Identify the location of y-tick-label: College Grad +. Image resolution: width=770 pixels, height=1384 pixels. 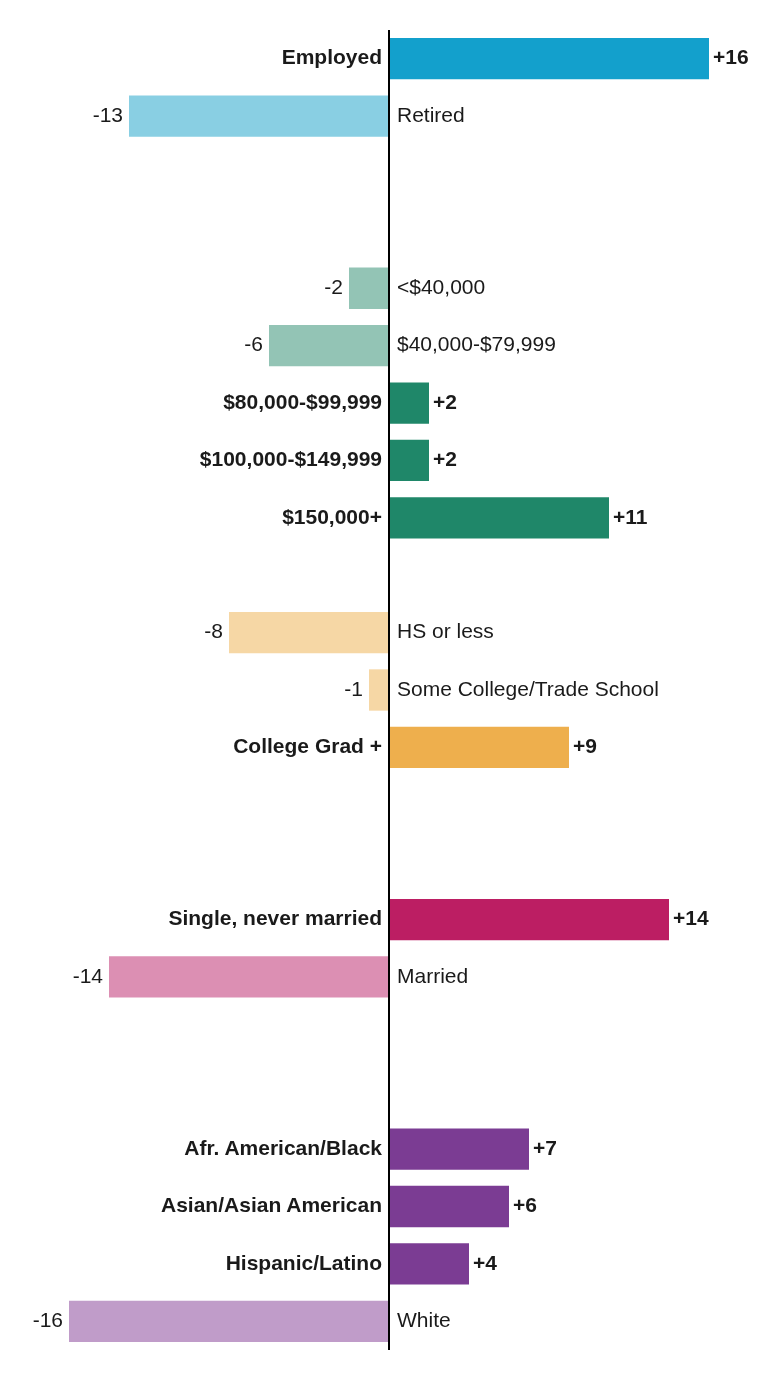
(307, 746).